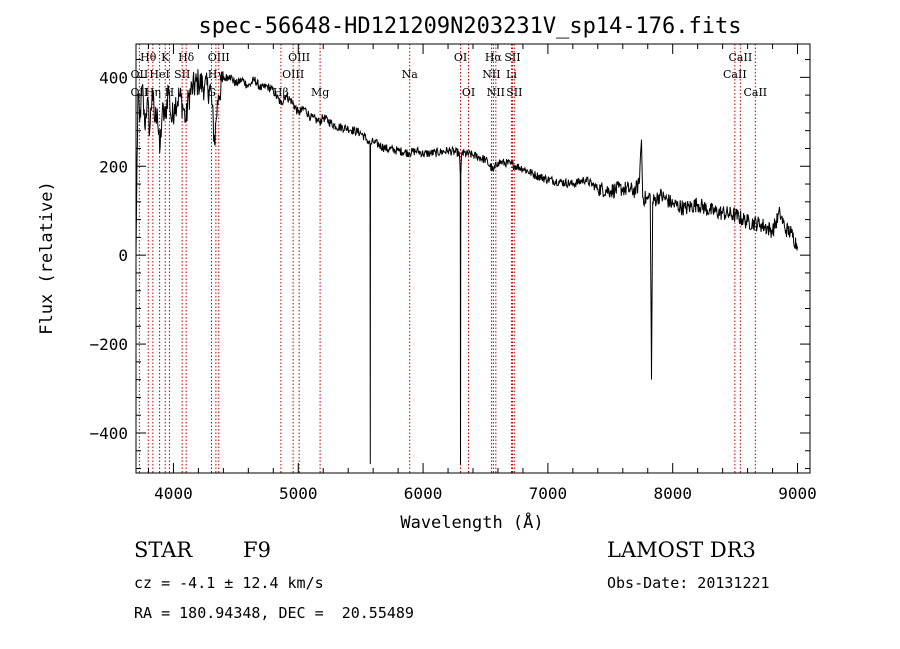 Image resolution: width=900 pixels, height=649 pixels. Describe the element at coordinates (186, 57) in the screenshot. I see `spectral-line-label: Hδ` at that location.